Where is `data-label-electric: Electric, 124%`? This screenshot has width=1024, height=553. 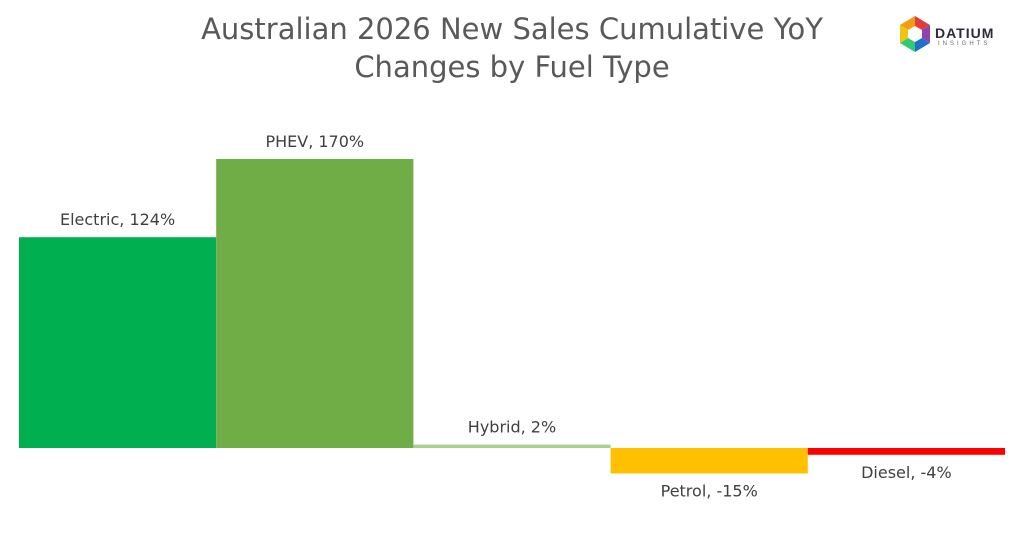
data-label-electric: Electric, 124% is located at coordinates (117, 219).